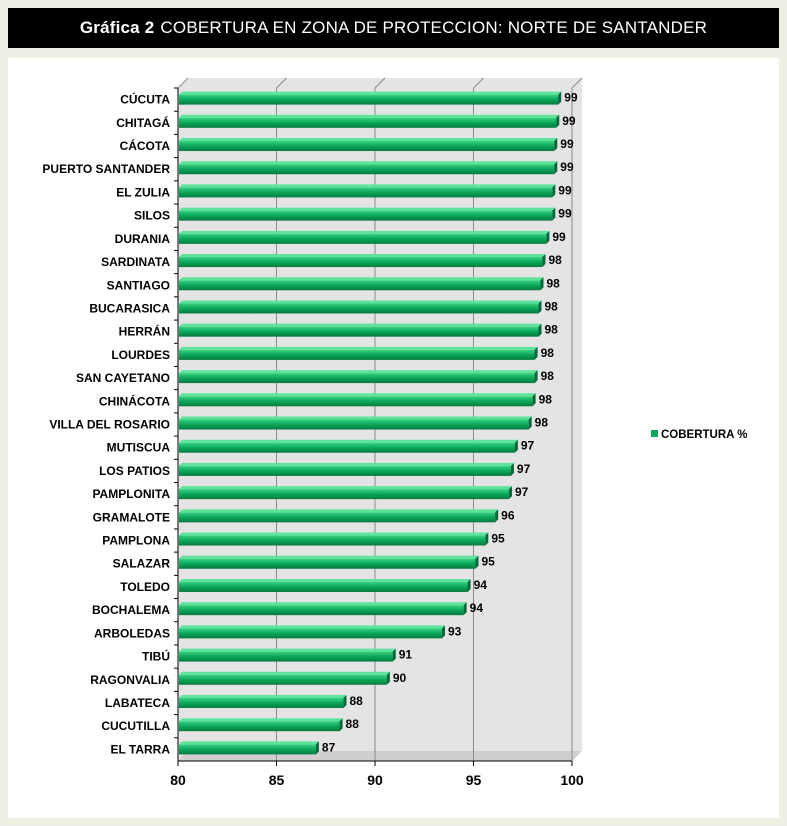 This screenshot has width=787, height=826. What do you see at coordinates (123, 378) in the screenshot?
I see `category-label: SAN CAYETANO` at bounding box center [123, 378].